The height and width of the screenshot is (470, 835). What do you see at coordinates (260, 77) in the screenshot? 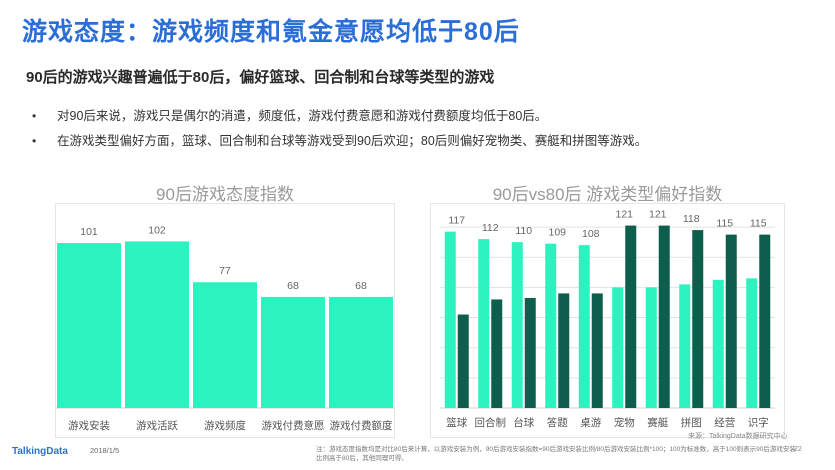
I see `page-subtitle: 90后的游戏兴趣普遍低于80后，偏好篮球、回合制和台球等类型的游戏` at bounding box center [260, 77].